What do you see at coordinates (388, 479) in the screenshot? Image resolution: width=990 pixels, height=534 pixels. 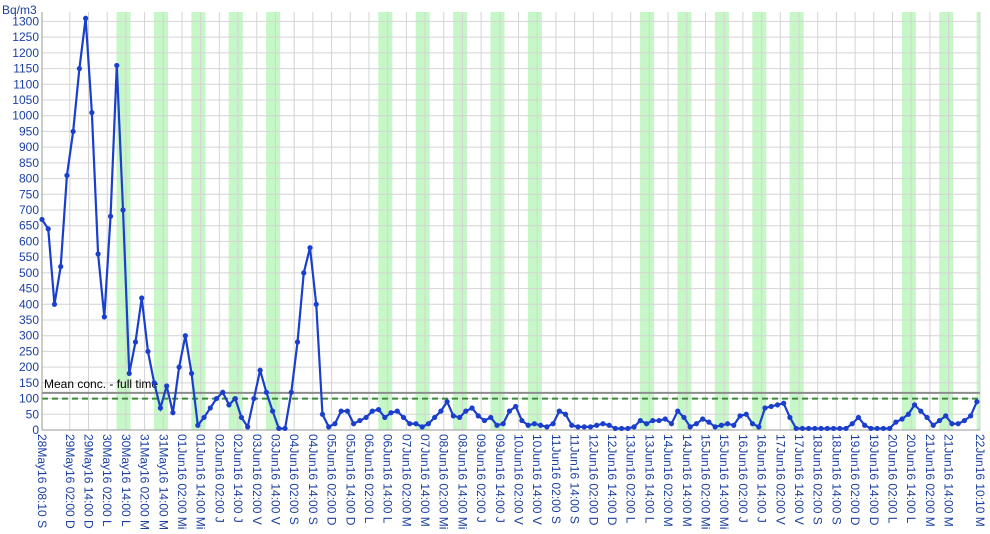 I see `x-tick-label: 06Jun16 14:00 L` at bounding box center [388, 479].